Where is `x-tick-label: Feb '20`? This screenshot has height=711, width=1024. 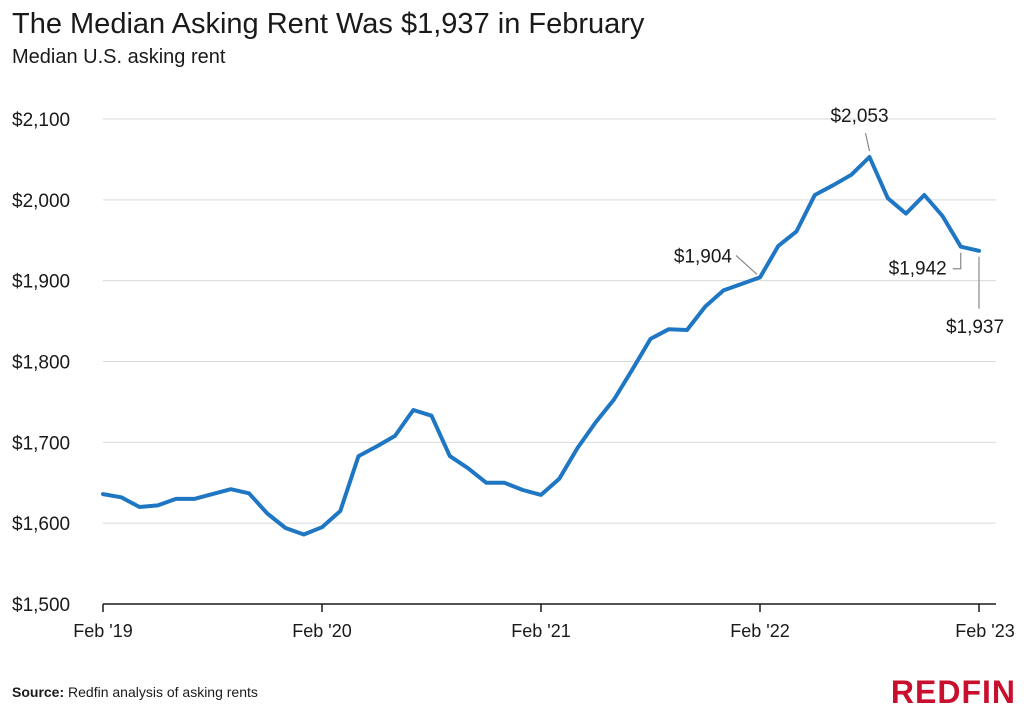 x-tick-label: Feb '20 is located at coordinates (321, 631).